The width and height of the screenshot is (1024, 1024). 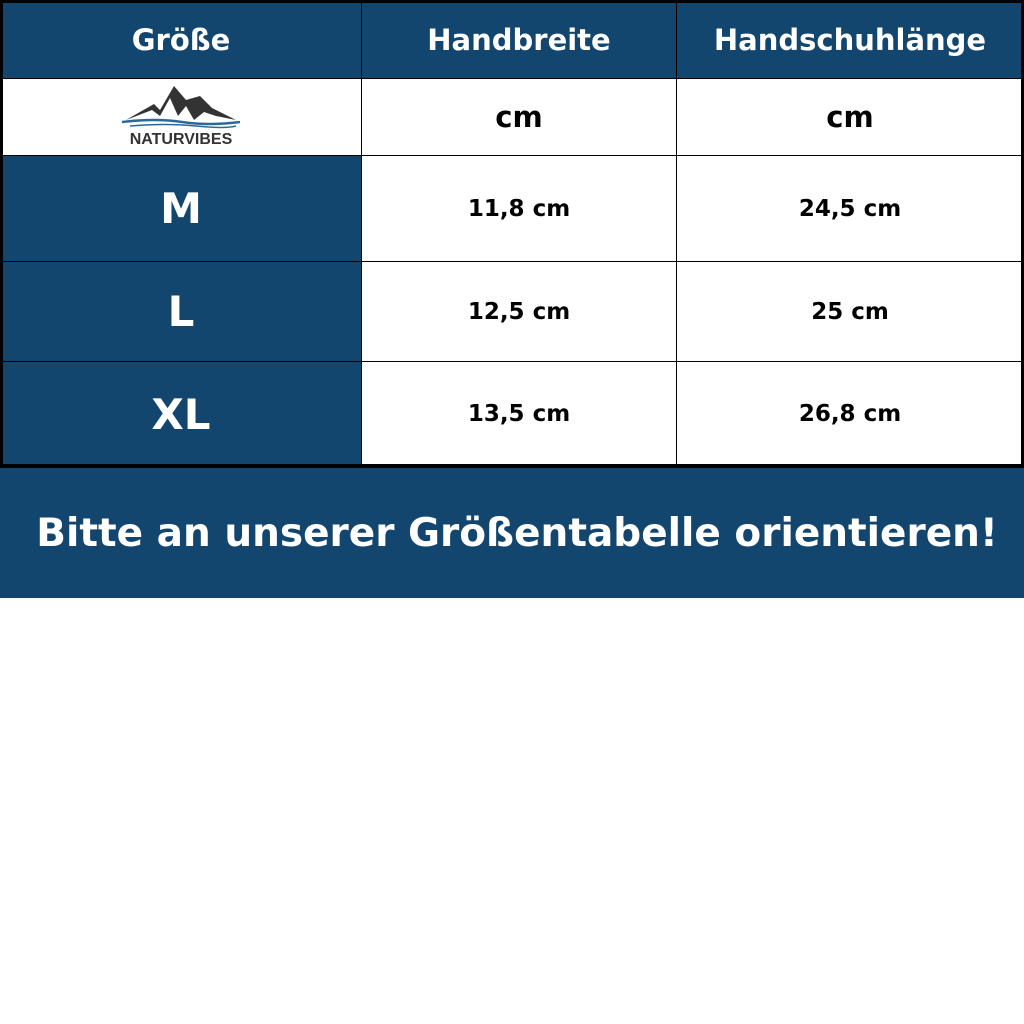 I want to click on header-handbreite: Handbreite, so click(x=519, y=39).